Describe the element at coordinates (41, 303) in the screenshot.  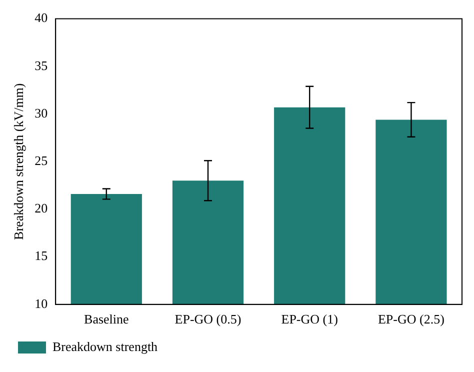
I see `y-tick-label: 10` at that location.